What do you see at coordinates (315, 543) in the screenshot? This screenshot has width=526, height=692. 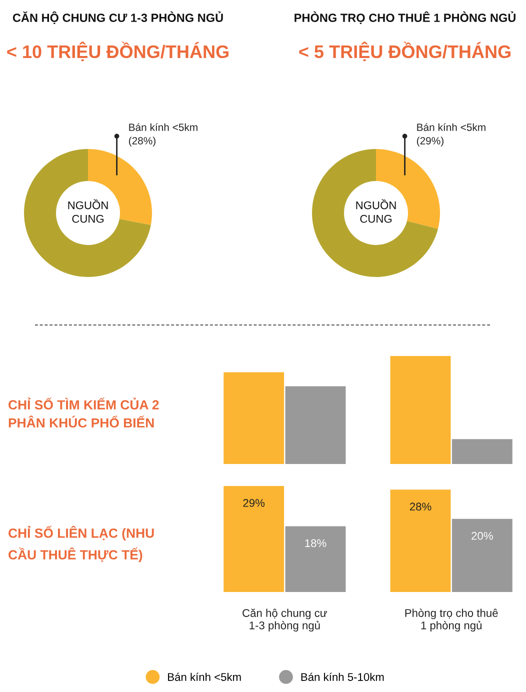 I see `data-label: 18%` at bounding box center [315, 543].